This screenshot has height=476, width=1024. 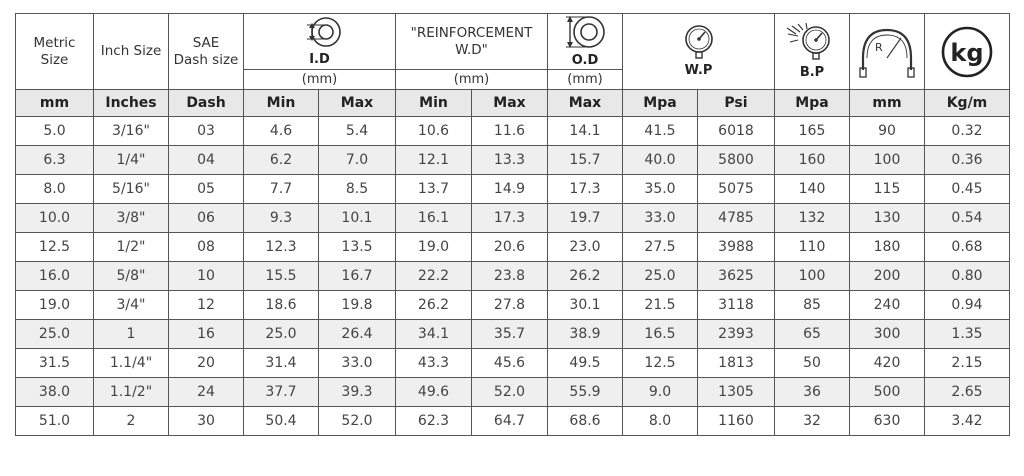 I want to click on table-cell: 1.1/4", so click(x=131, y=363).